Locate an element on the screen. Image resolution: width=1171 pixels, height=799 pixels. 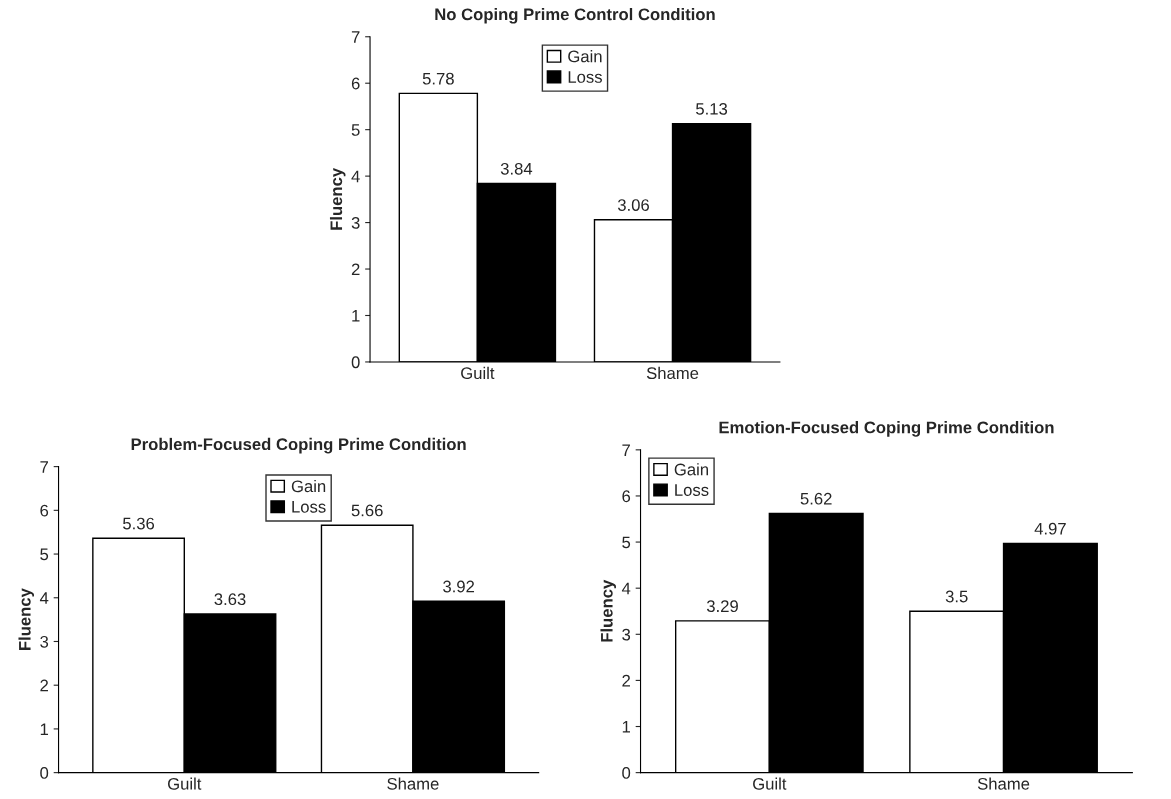
data-label: 5.62 is located at coordinates (816, 498).